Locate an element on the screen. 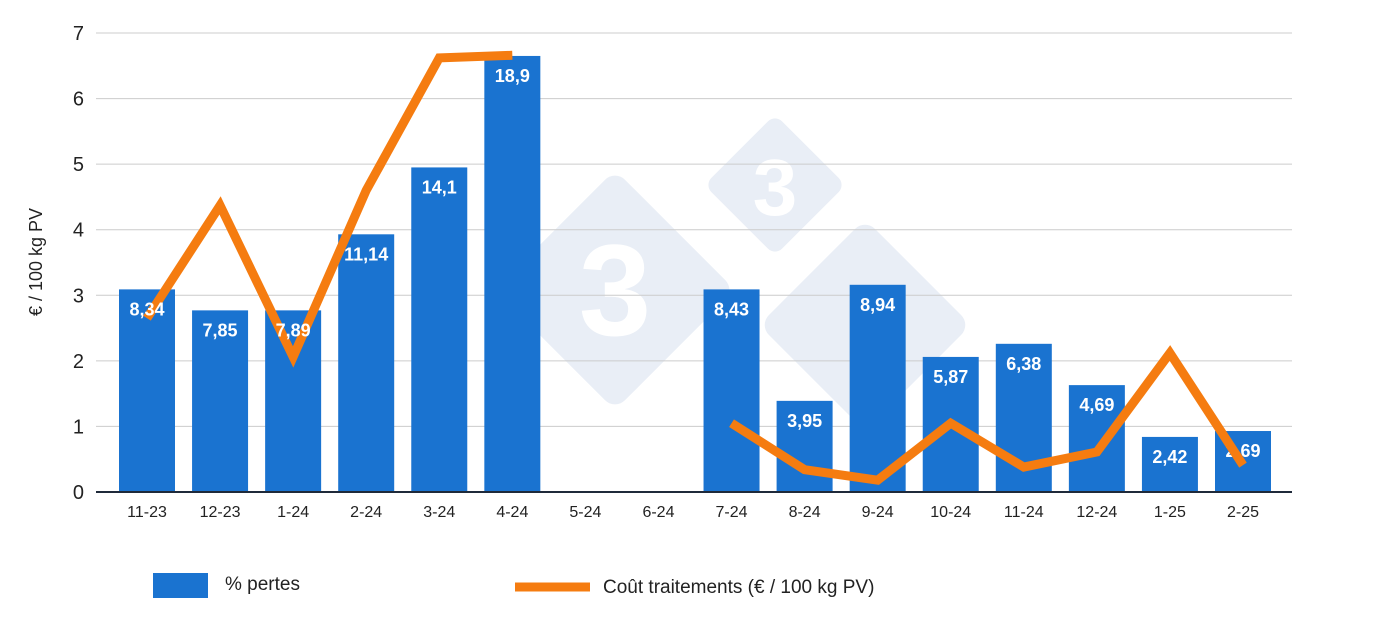 Image resolution: width=1400 pixels, height=631 pixels. x-tick-label: 2-25 is located at coordinates (1243, 512).